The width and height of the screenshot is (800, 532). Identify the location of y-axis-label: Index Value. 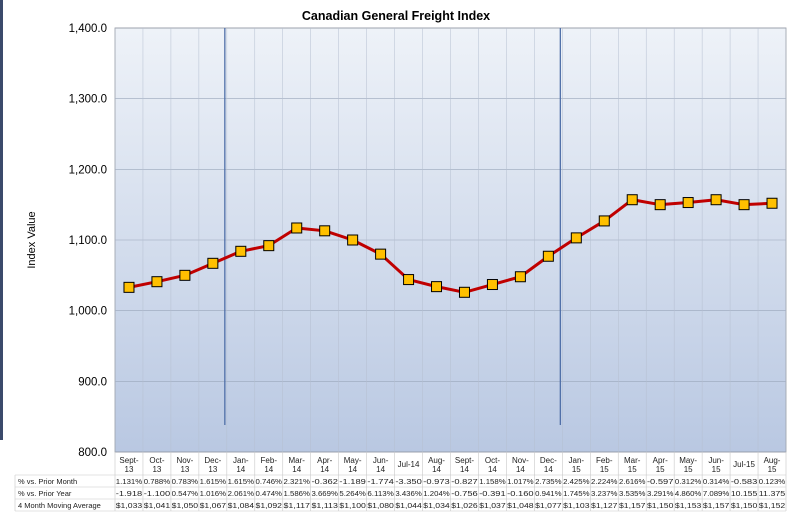
(32, 239).